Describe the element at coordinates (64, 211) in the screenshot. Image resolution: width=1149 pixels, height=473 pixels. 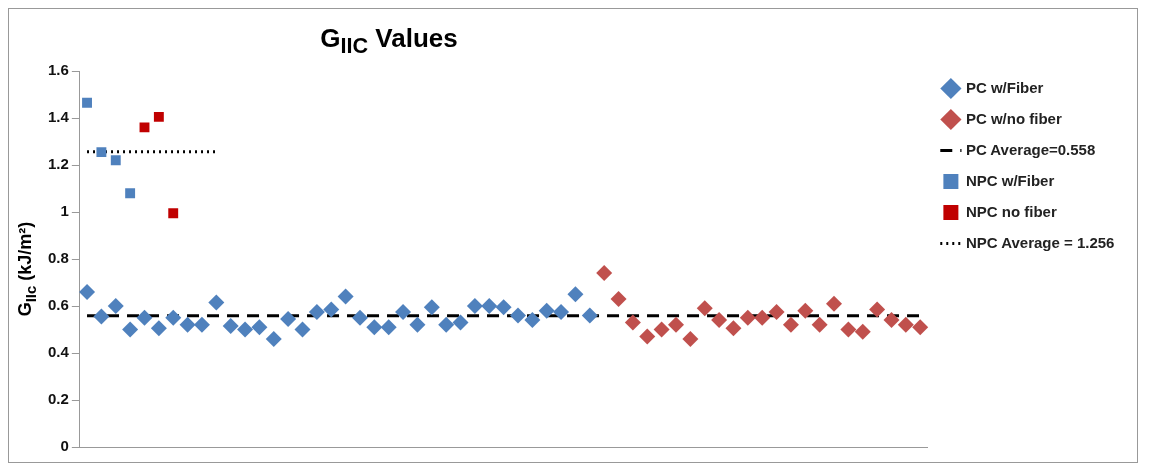
I see `y-tick-label: 1` at that location.